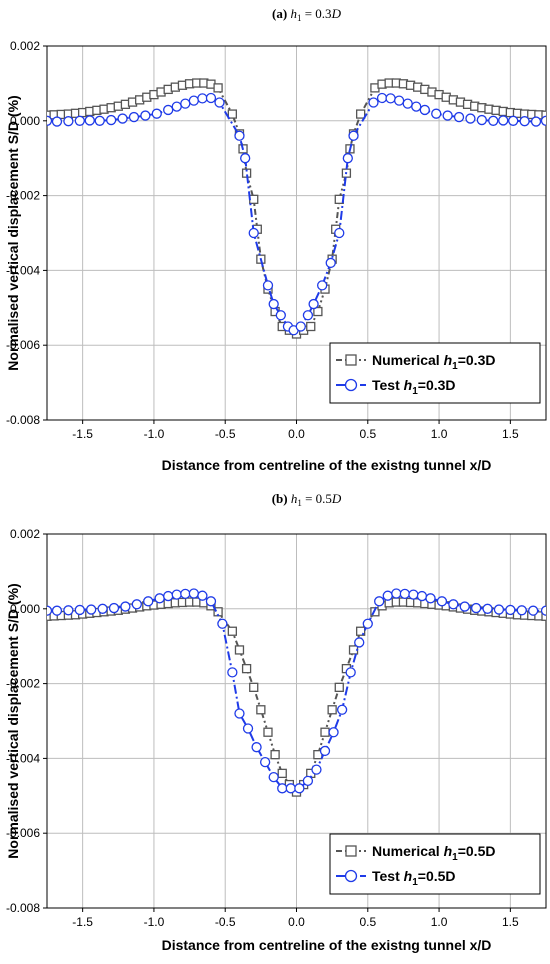 The height and width of the screenshot is (964, 550). I want to click on legend-label-tail: =0.5D, so click(477, 851).